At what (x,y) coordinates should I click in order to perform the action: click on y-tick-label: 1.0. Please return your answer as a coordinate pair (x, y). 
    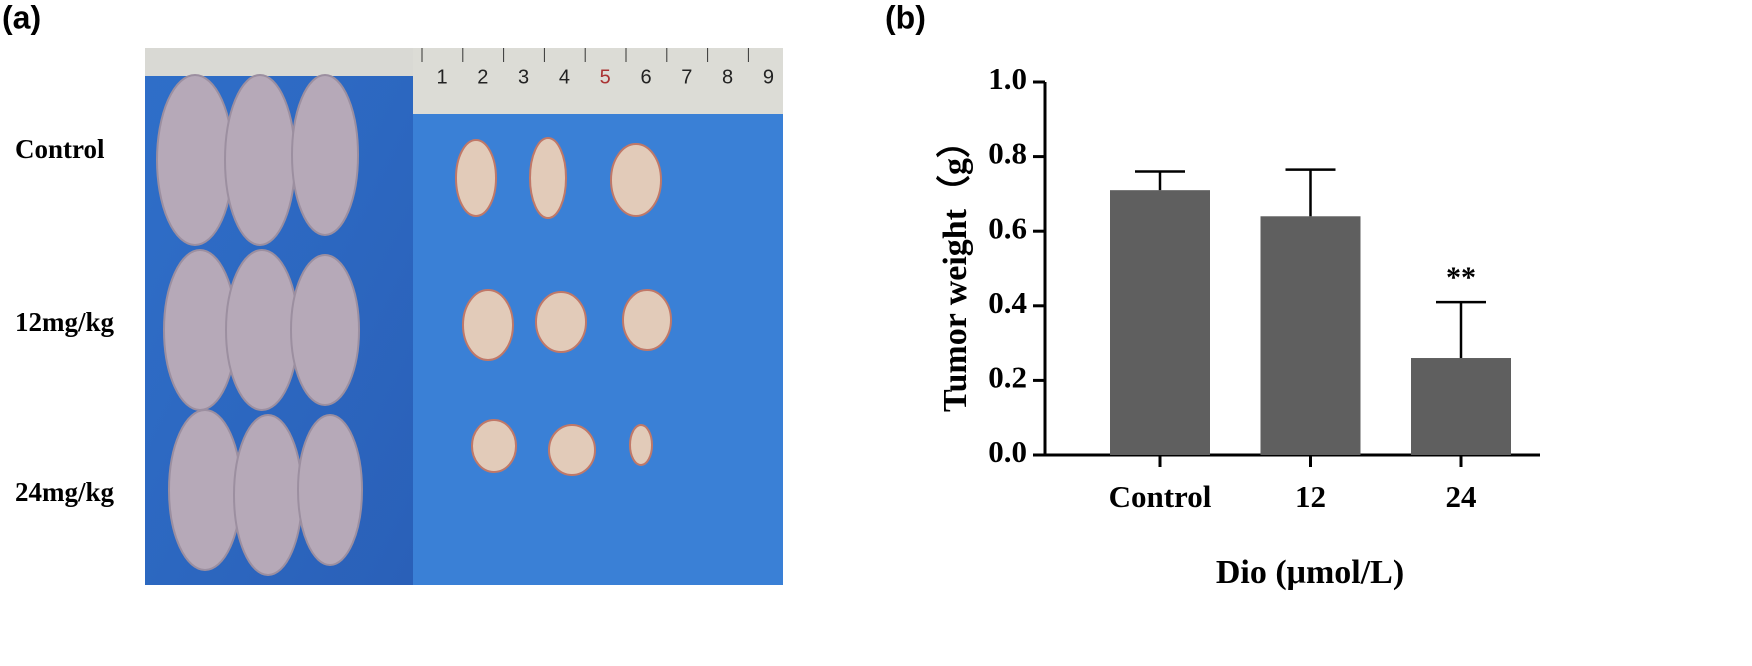
    Looking at the image, I should click on (1007, 78).